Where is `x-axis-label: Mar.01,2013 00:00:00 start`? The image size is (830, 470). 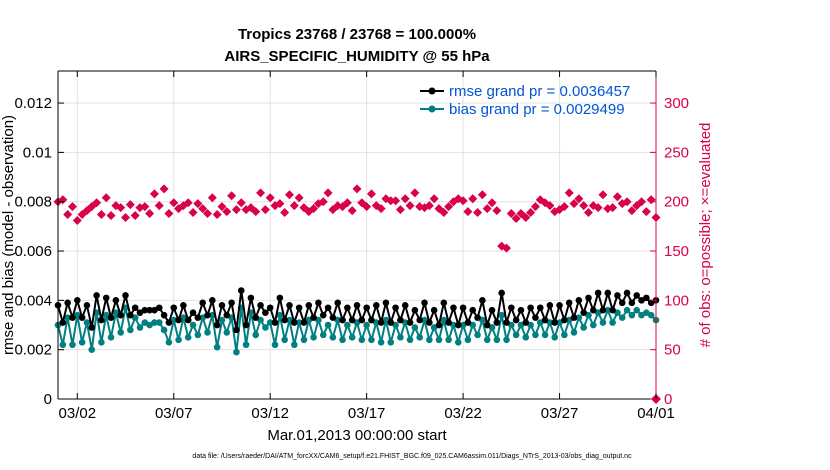 x-axis-label: Mar.01,2013 00:00:00 start is located at coordinates (357, 435).